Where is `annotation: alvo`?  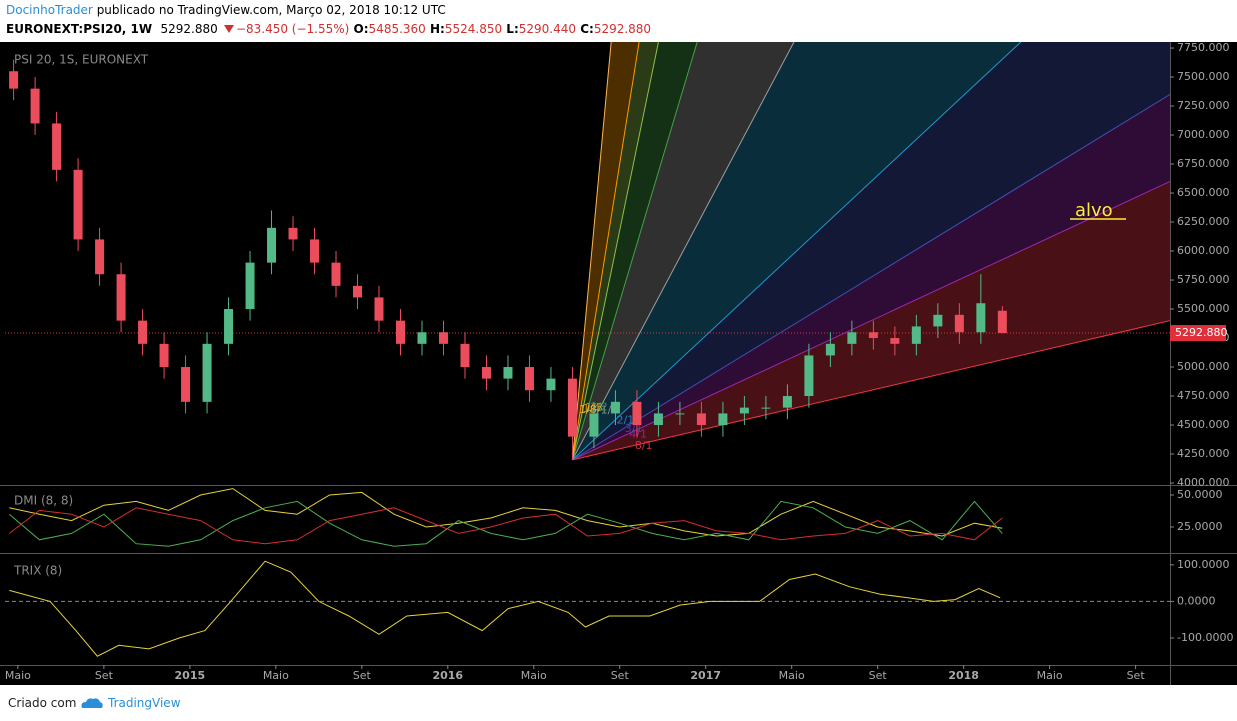 annotation: alvo is located at coordinates (1094, 210).